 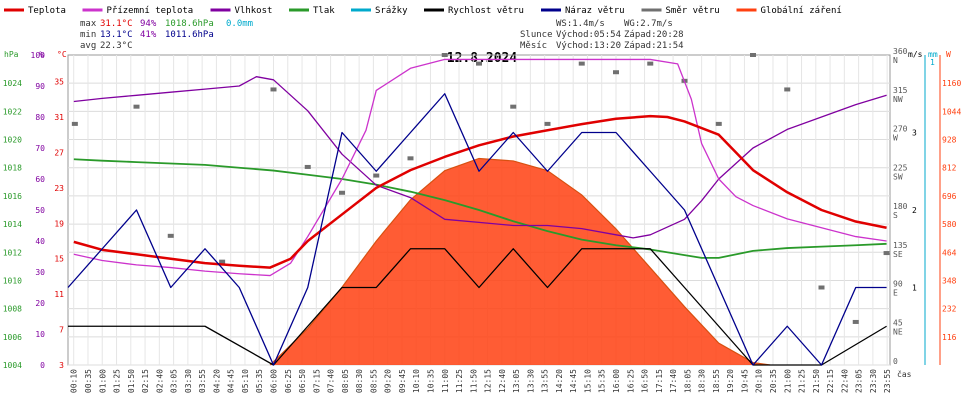 I want to click on humidity-tick-0: 0, so click(x=42, y=365).